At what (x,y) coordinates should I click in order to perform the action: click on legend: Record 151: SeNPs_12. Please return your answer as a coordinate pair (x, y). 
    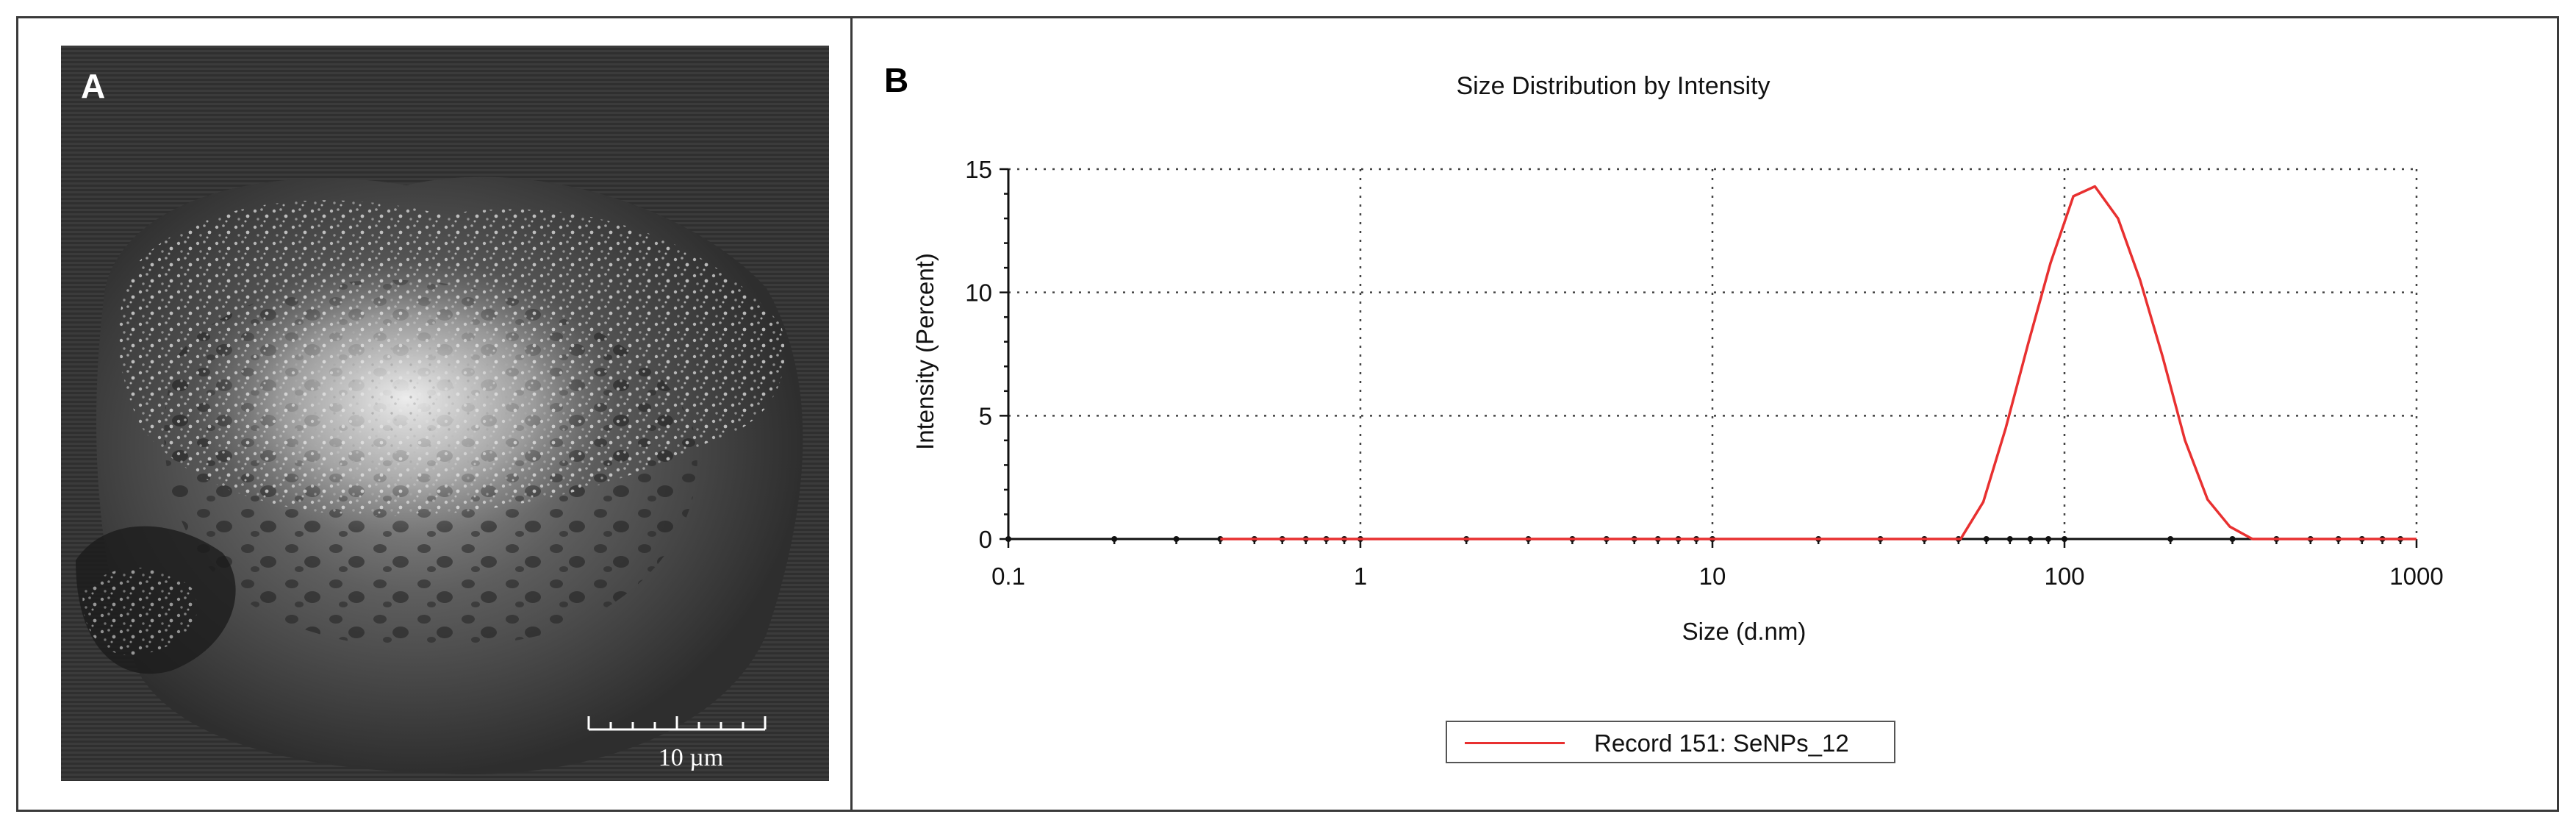
    Looking at the image, I should click on (1670, 742).